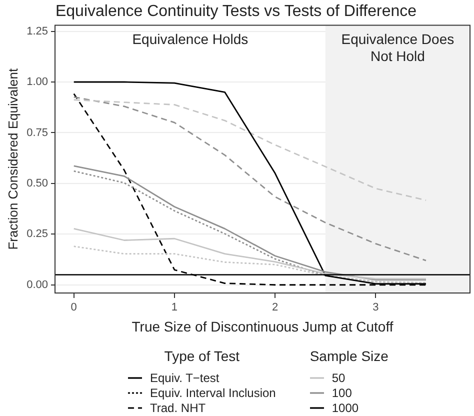 The width and height of the screenshot is (474, 416). I want to click on text: Trad. NHT, so click(178, 407).